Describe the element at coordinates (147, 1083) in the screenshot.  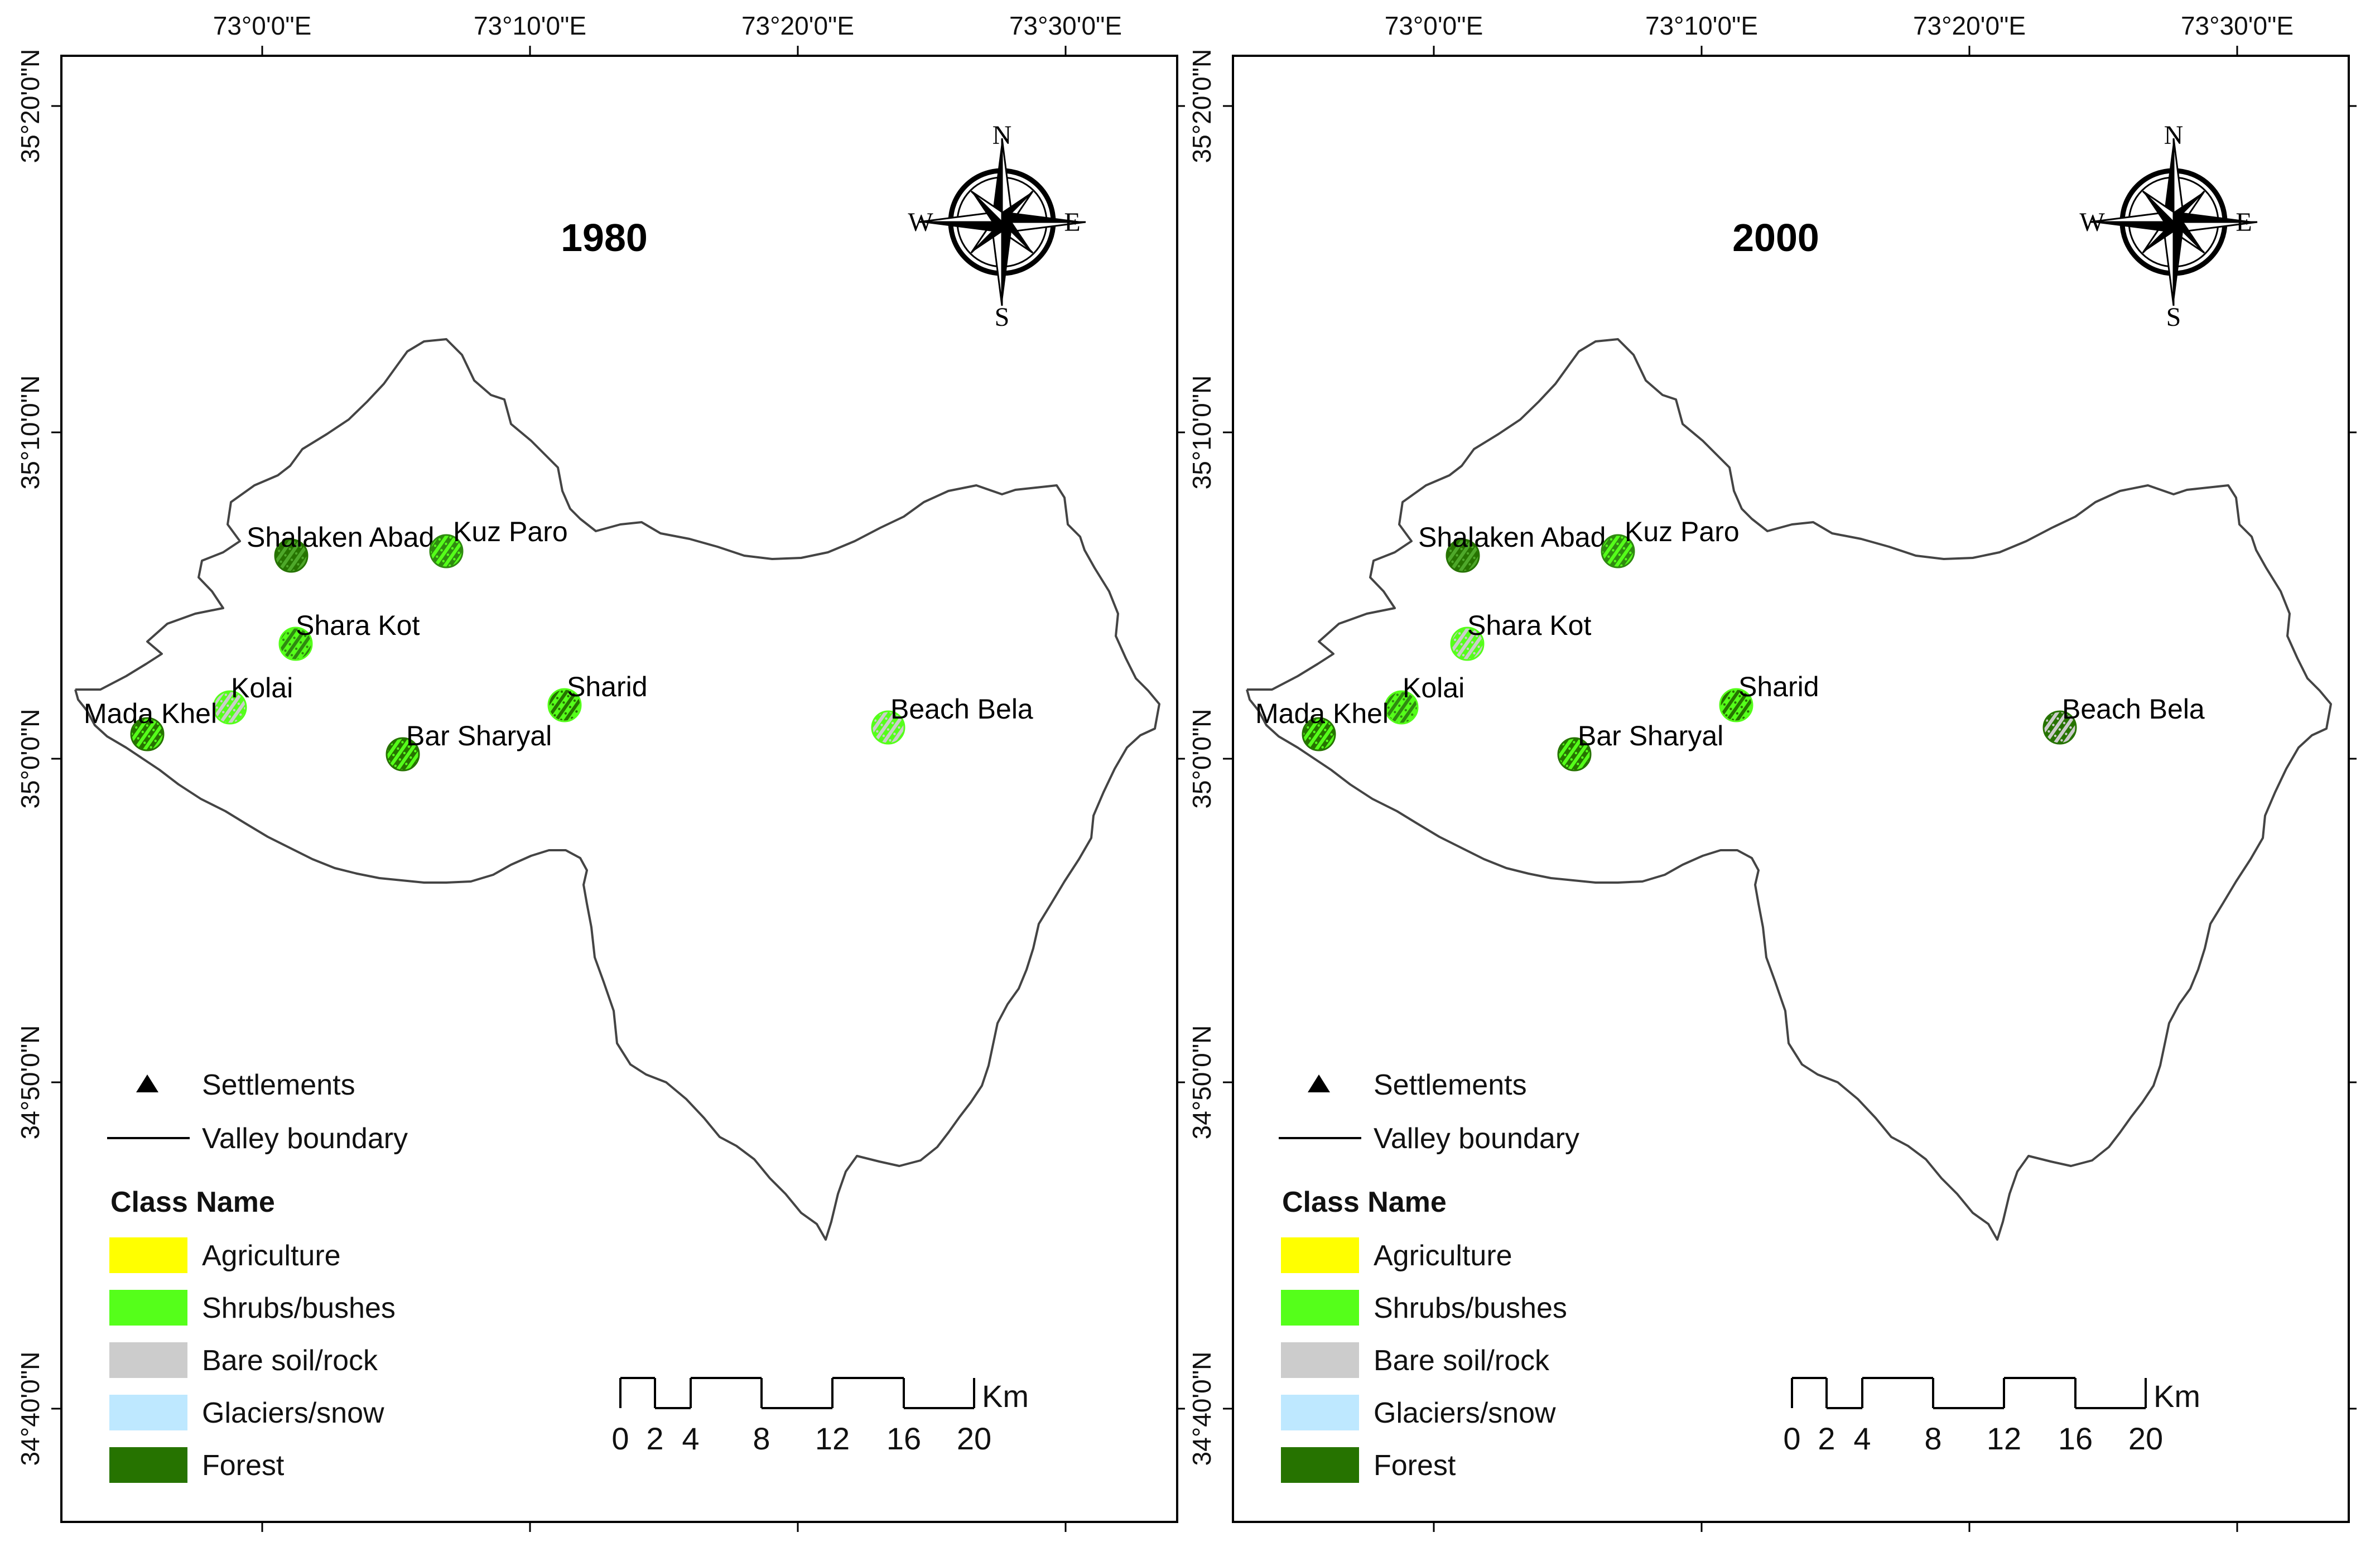
I see `settlement-triangle-icon` at that location.